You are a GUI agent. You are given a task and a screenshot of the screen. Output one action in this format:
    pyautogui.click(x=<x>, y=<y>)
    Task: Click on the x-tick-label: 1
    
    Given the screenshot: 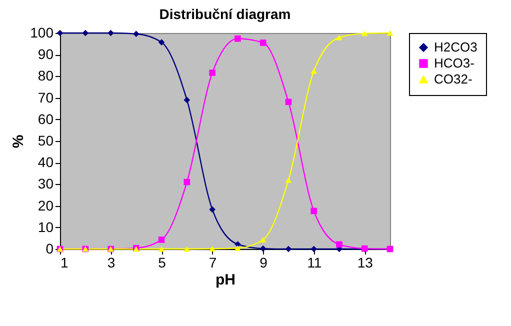 What is the action you would take?
    pyautogui.click(x=64, y=262)
    